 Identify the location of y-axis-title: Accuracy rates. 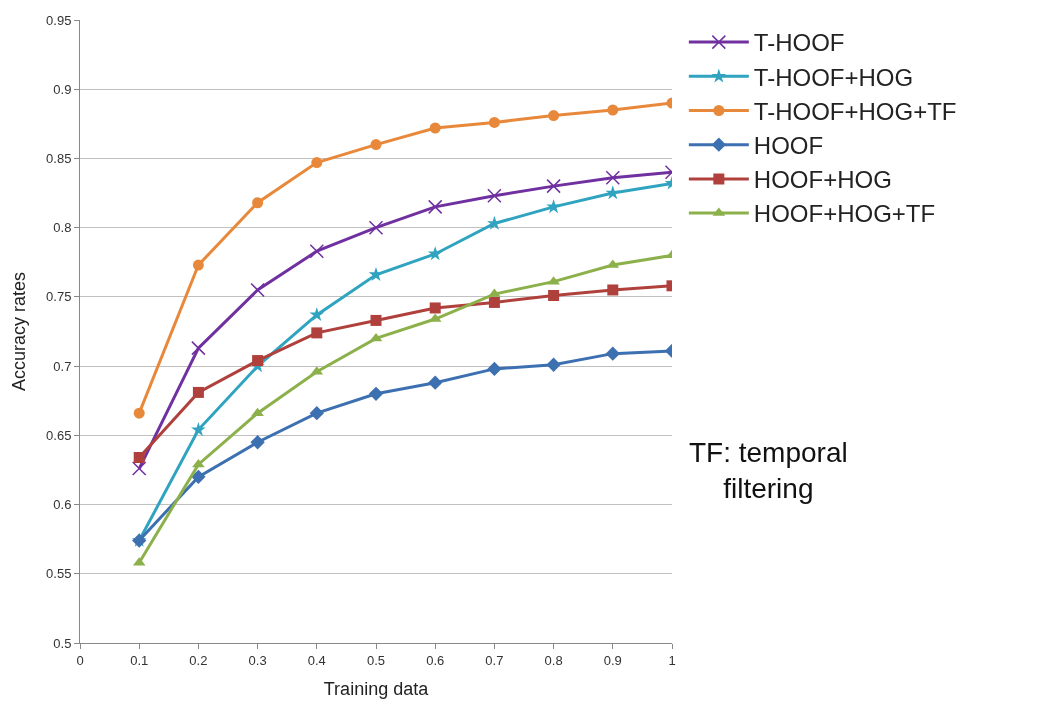
(19, 331).